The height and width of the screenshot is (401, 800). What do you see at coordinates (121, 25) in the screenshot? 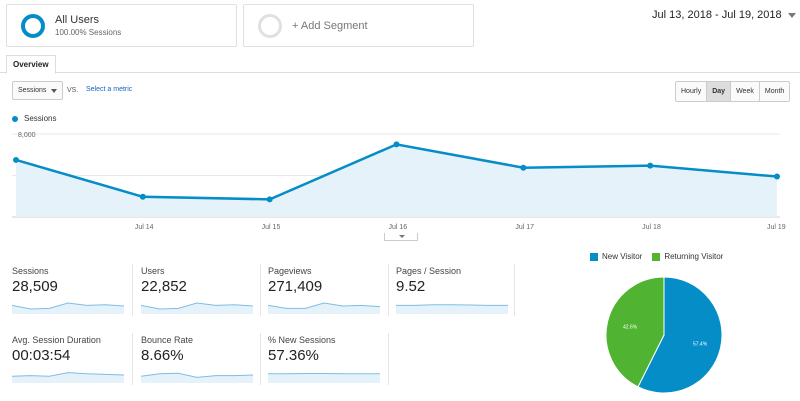
I see `all-users-segment: All Users 100.00% Sessions` at bounding box center [121, 25].